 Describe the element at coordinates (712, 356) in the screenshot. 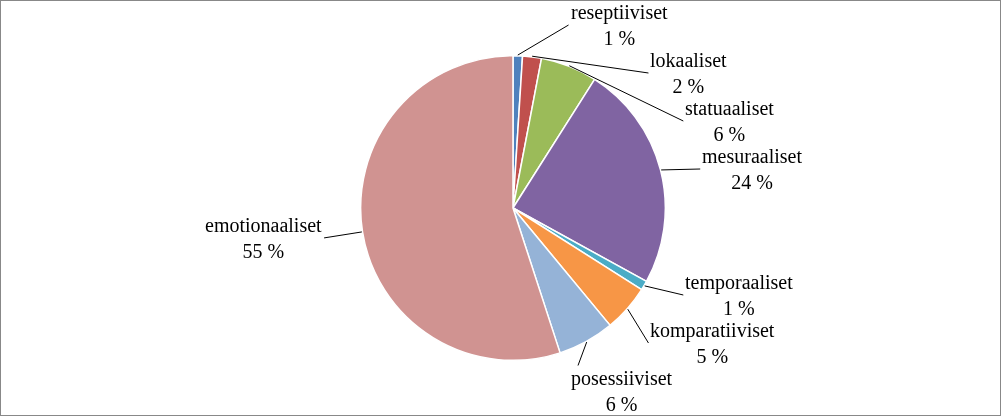

I see `data-label: 5 %` at that location.